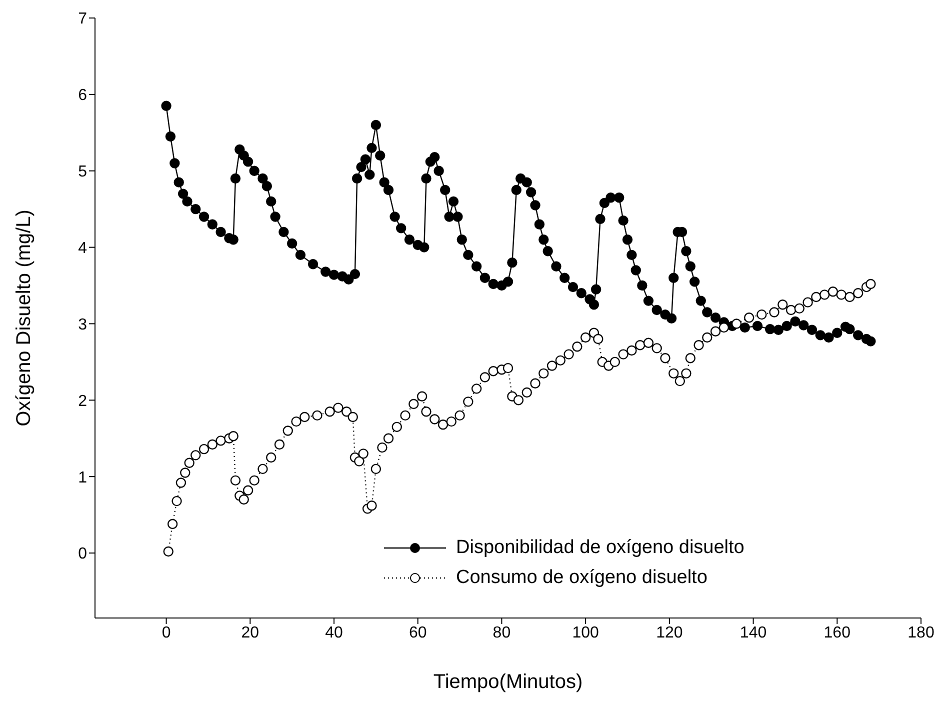  Describe the element at coordinates (334, 633) in the screenshot. I see `x-tick-label: 40` at that location.